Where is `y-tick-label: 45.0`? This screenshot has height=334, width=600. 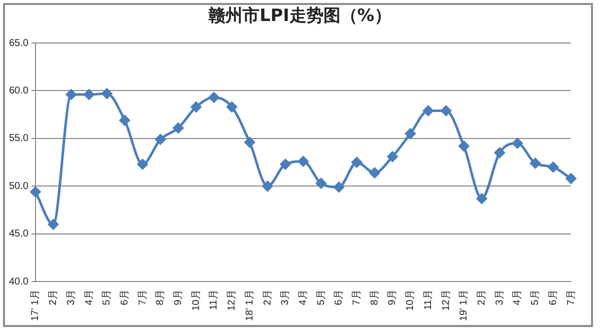 y-tick-label: 45.0 is located at coordinates (18, 234).